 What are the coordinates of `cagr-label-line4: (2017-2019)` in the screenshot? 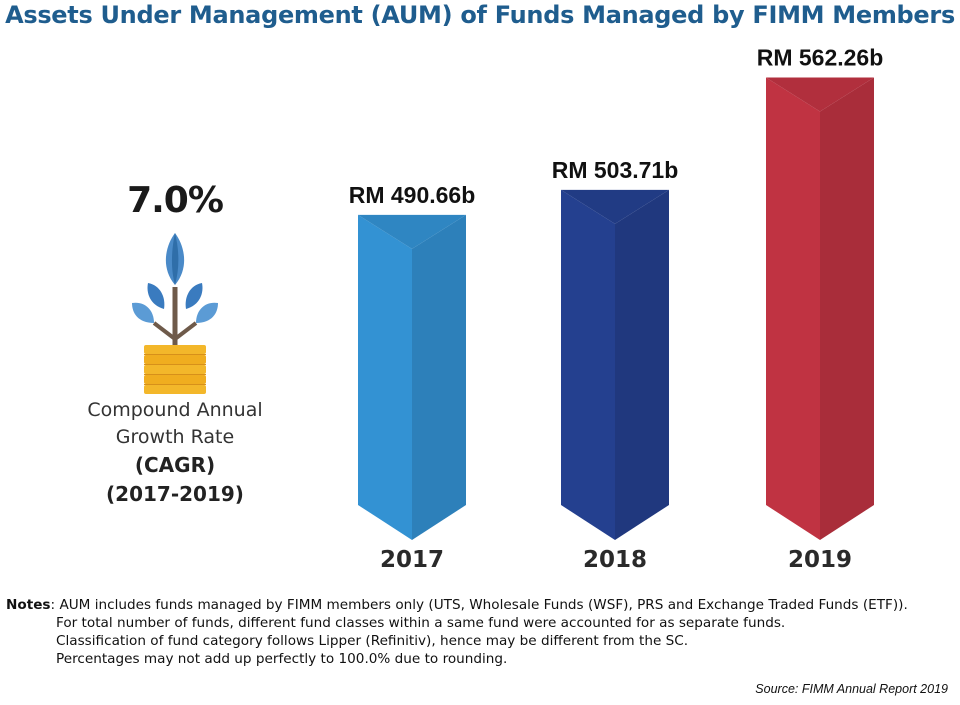 It's located at (175, 494).